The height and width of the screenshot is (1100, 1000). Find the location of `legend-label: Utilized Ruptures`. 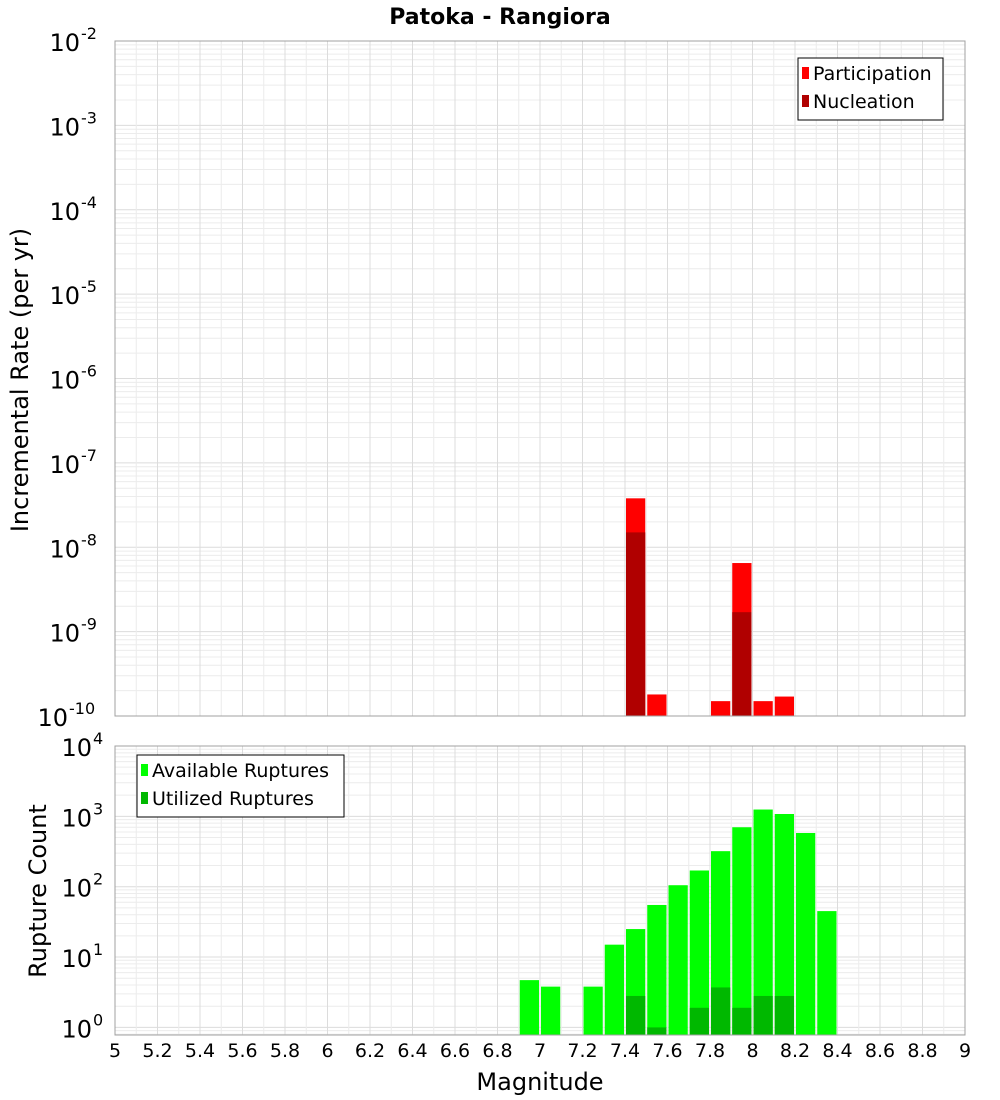

legend-label: Utilized Ruptures is located at coordinates (233, 799).